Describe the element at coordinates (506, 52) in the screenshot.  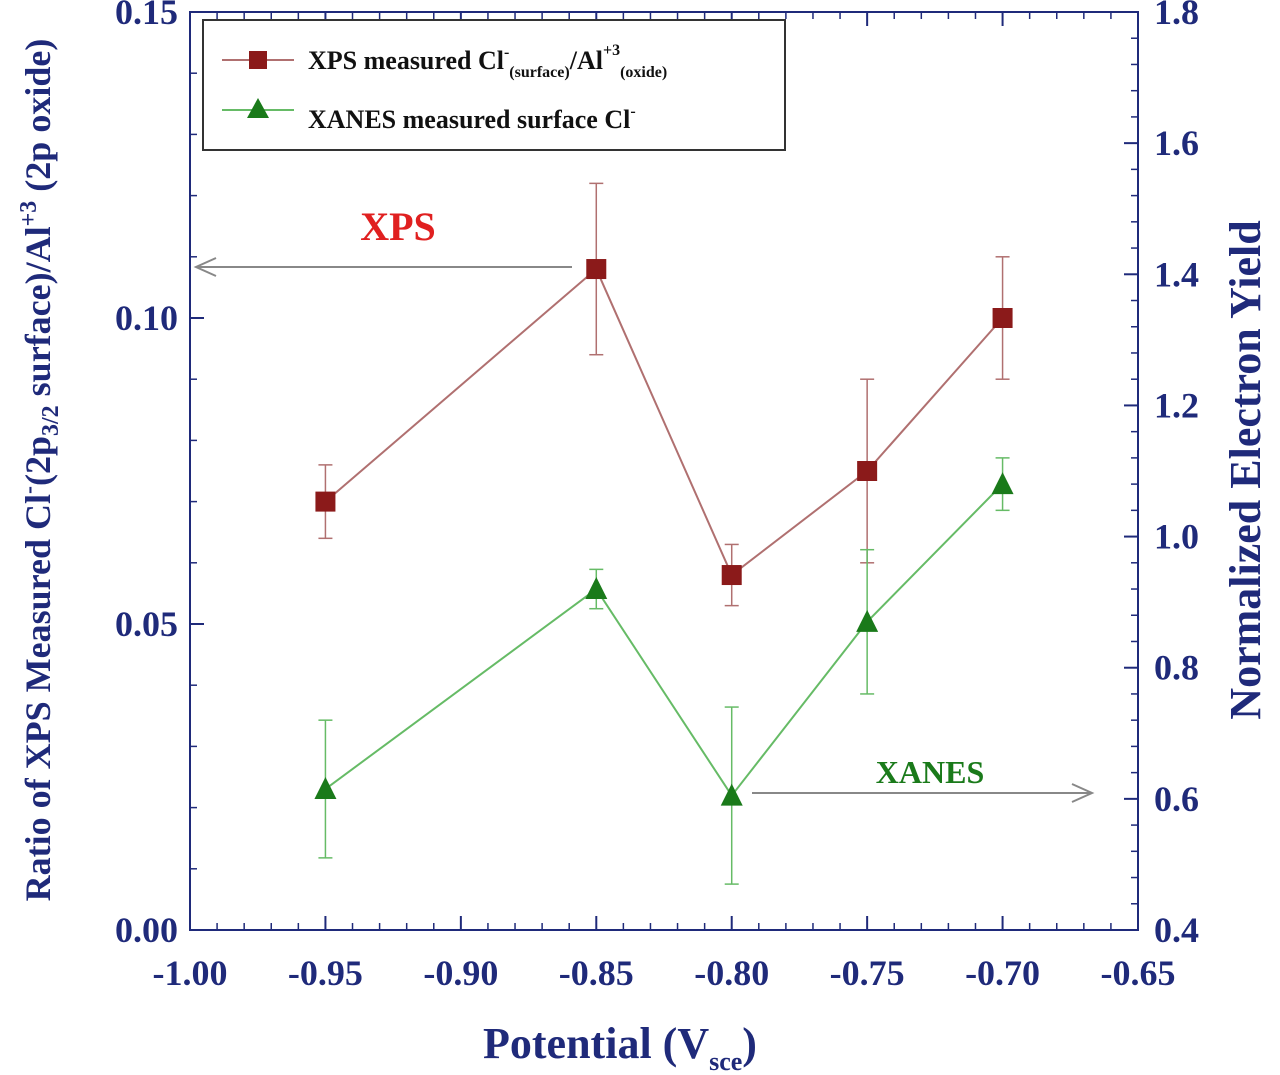
I see `legend-label-xps-sup1: -` at that location.